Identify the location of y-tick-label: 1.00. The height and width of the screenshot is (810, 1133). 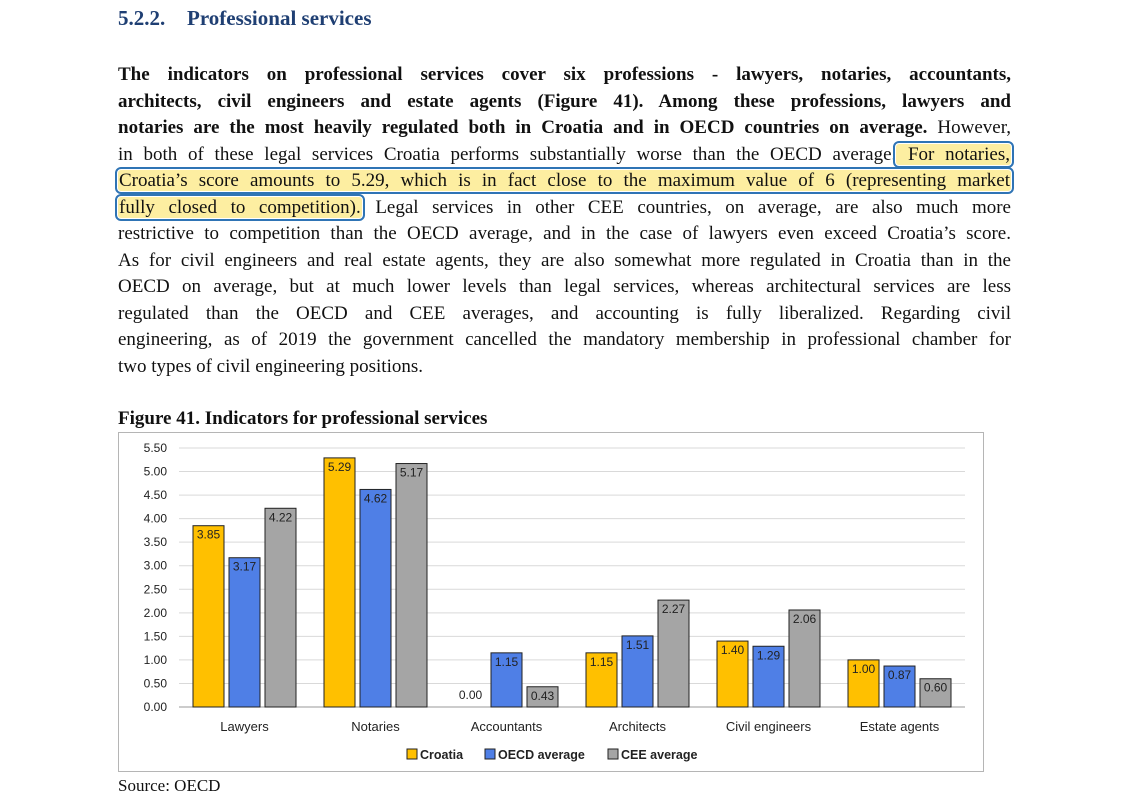
(156, 660).